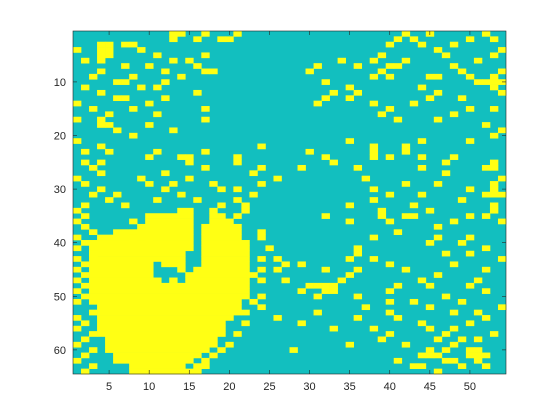  Describe the element at coordinates (60, 297) in the screenshot. I see `y-tick-label: 50` at that location.